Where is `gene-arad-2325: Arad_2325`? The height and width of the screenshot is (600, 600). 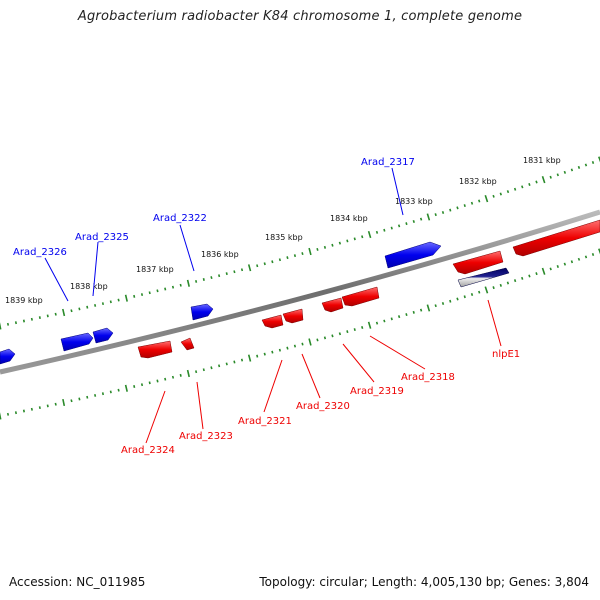
gene-arad-2325: Arad_2325 is located at coordinates (102, 288).